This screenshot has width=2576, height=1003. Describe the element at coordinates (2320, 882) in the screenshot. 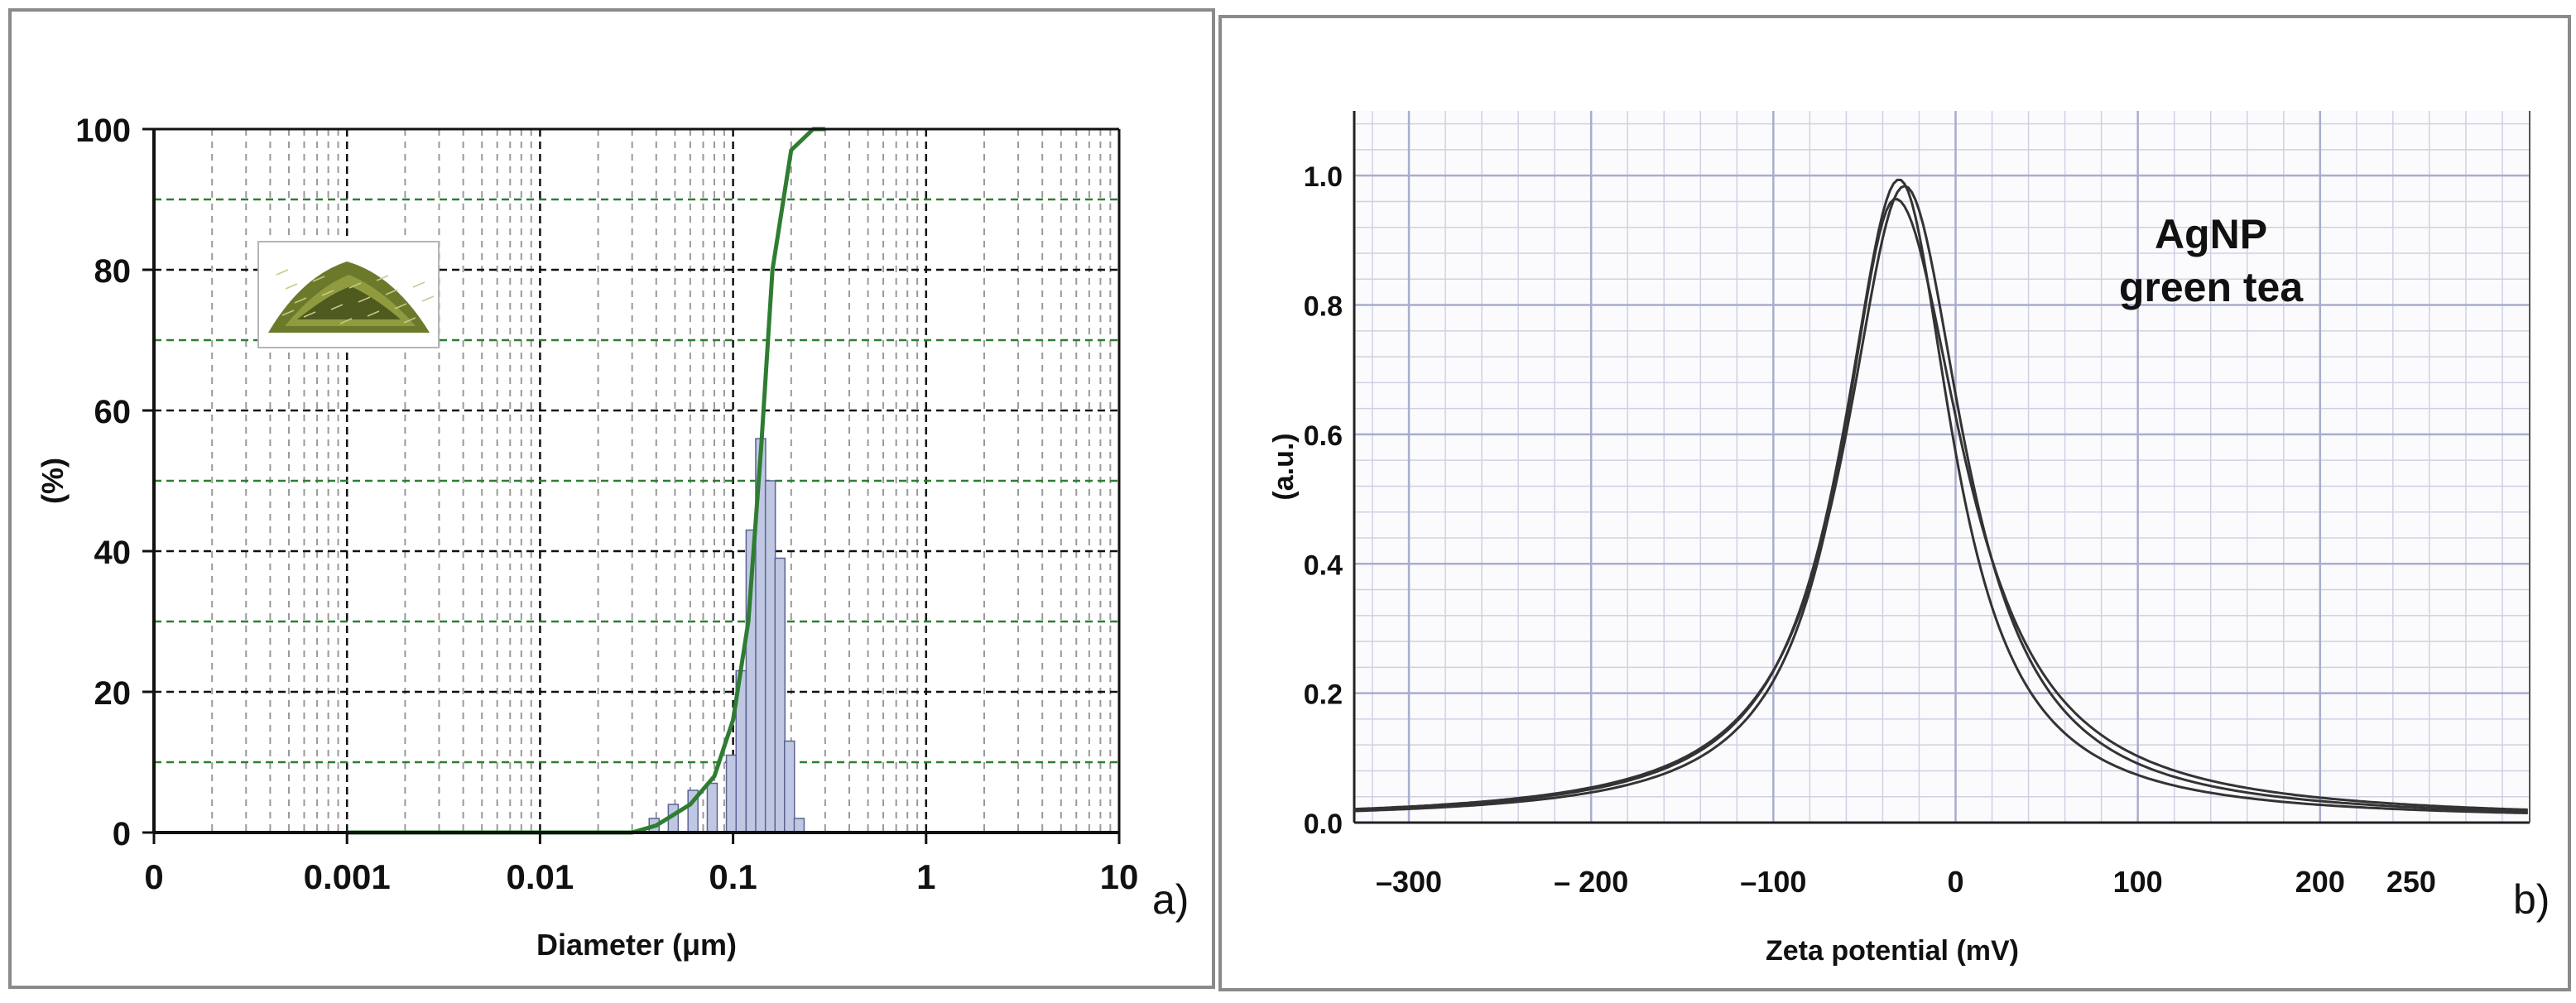

I see `x-tick-label: 200` at that location.